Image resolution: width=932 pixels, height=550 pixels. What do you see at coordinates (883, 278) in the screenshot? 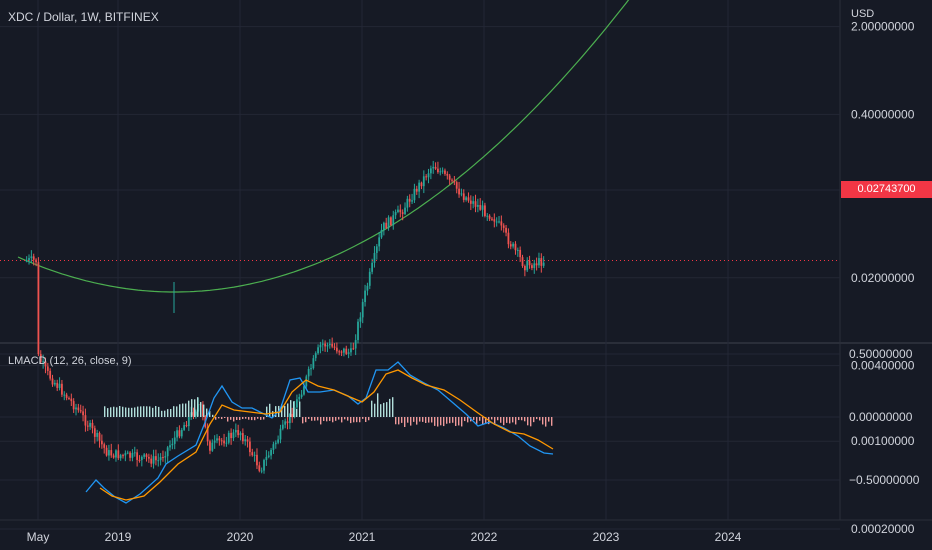
I see `price-tick-label: 0.02000000` at bounding box center [883, 278].